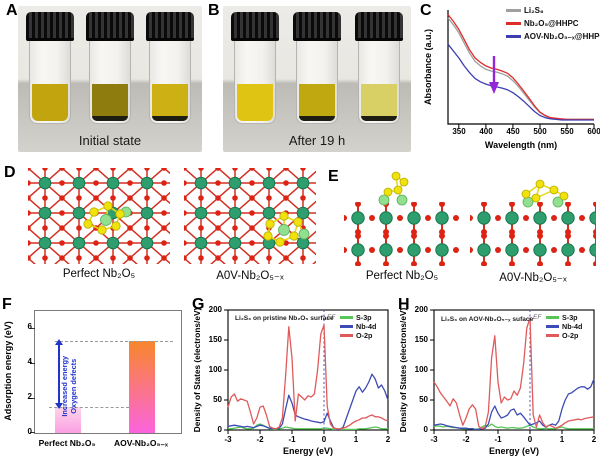 The image size is (600, 463). I want to click on legend-item: O-2p, so click(562, 335).